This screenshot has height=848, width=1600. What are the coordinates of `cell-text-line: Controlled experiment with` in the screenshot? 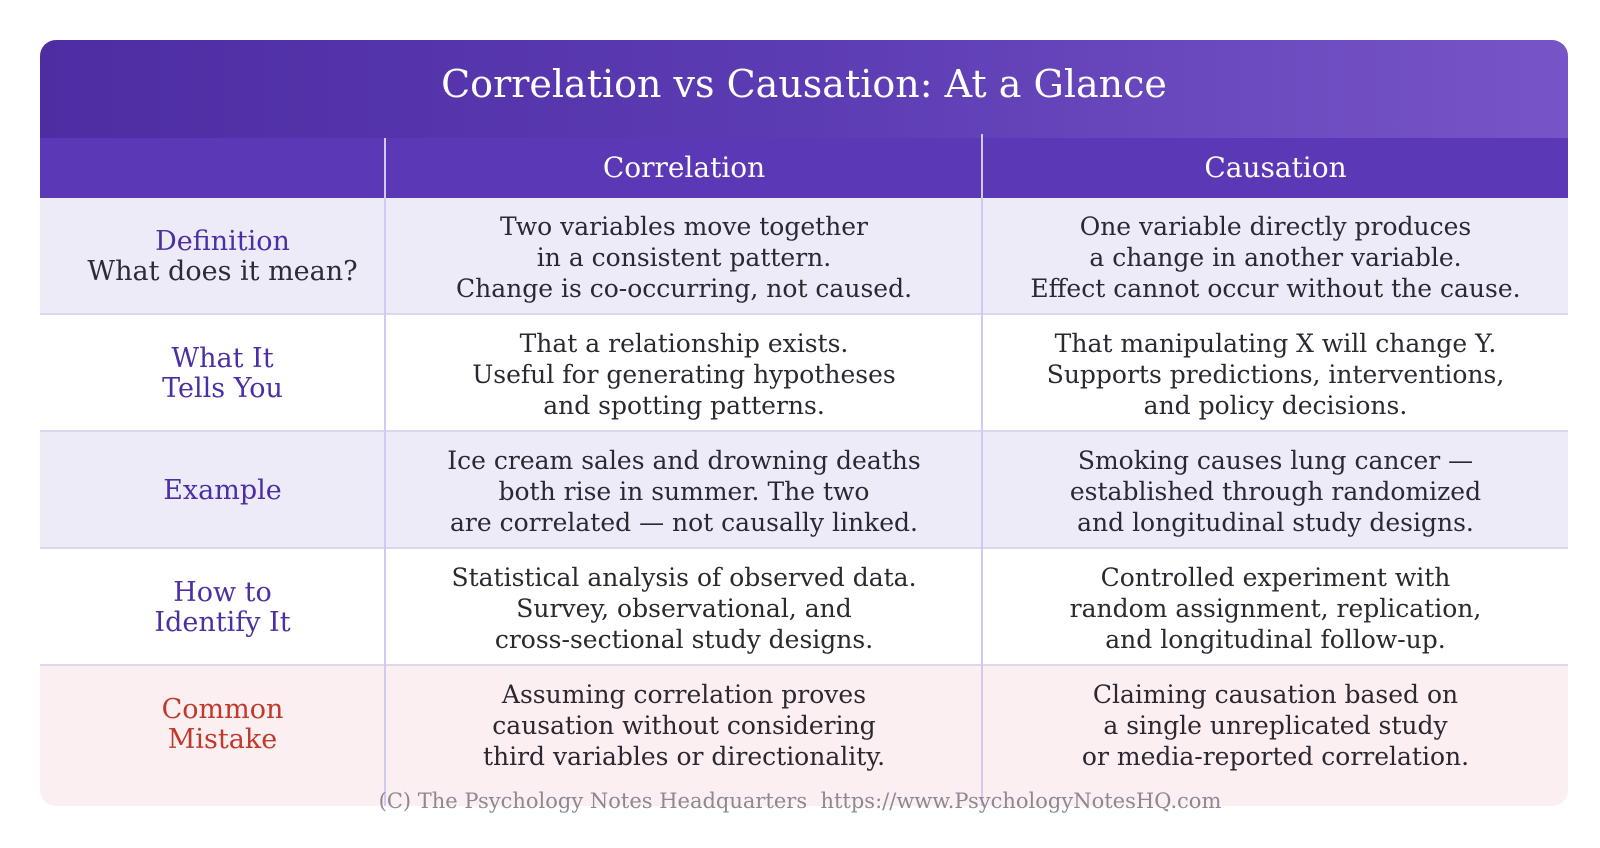 It's located at (1275, 577).